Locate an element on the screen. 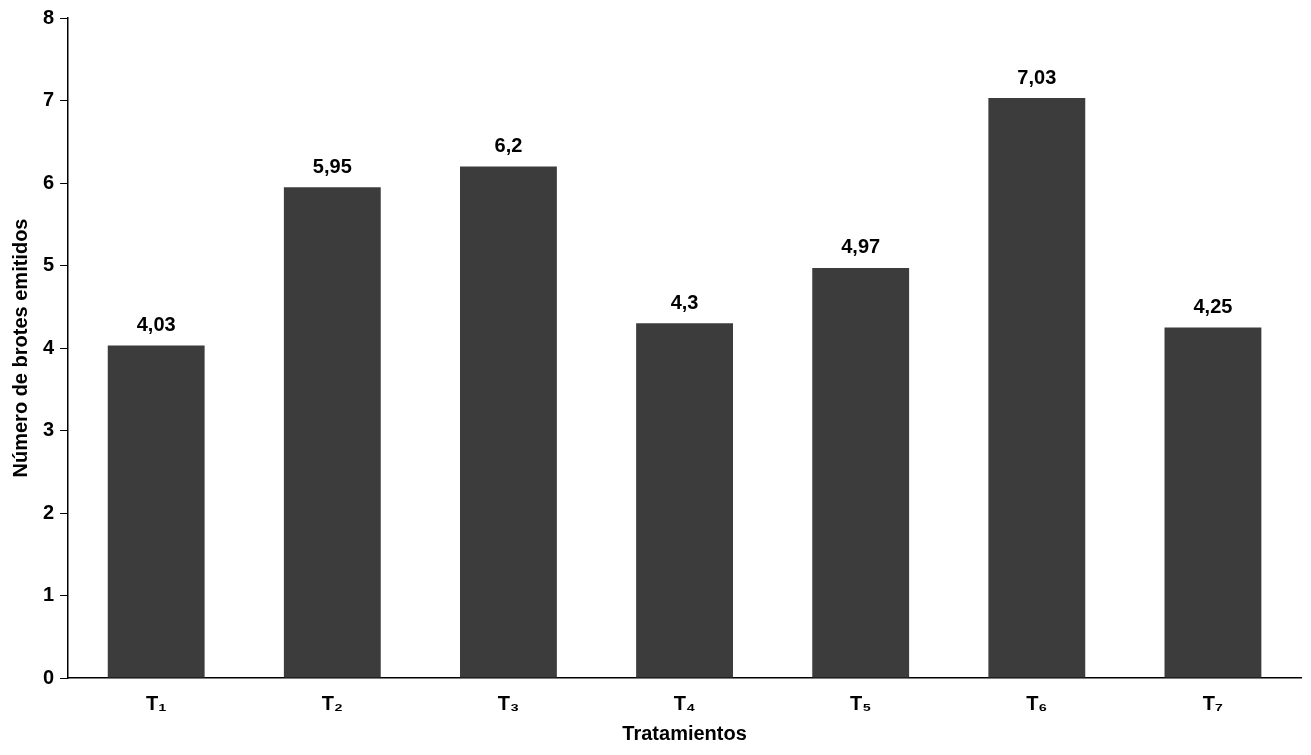  x-tick-label: T₆ is located at coordinates (1037, 702).